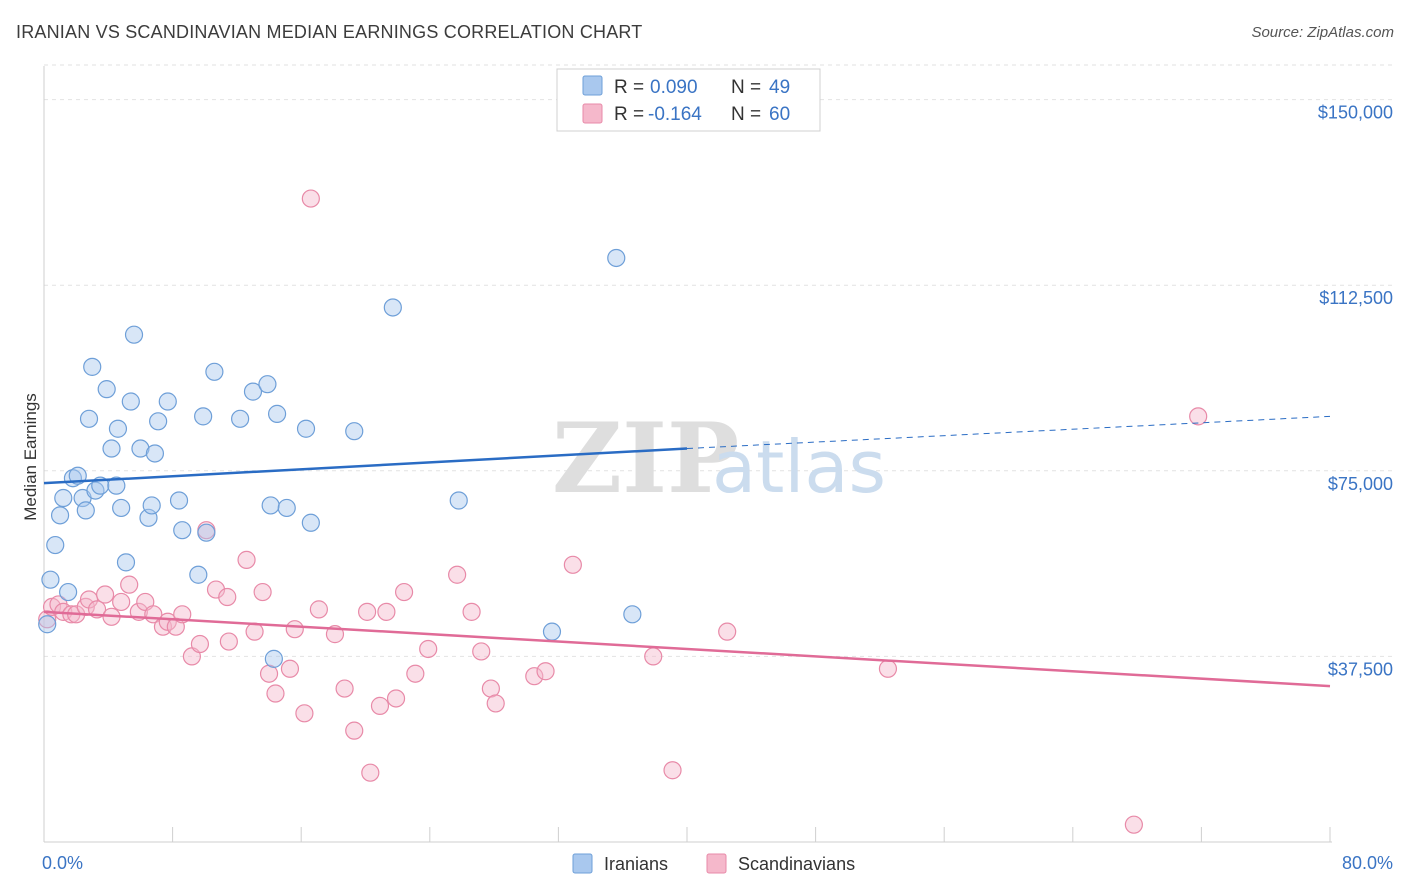 The height and width of the screenshot is (892, 1406). I want to click on legend-r-value-iranians: 0.090, so click(674, 87).